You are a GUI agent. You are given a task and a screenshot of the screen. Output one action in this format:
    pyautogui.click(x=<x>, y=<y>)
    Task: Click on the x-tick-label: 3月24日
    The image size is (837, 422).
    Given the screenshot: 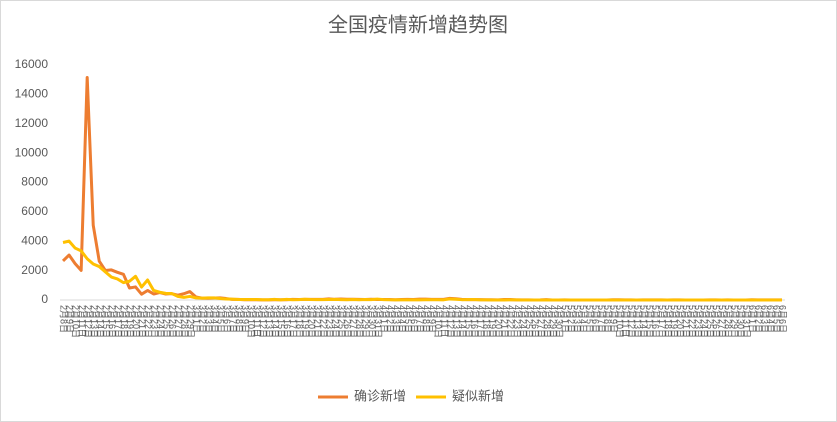 What is the action you would take?
    pyautogui.click(x=336, y=321)
    